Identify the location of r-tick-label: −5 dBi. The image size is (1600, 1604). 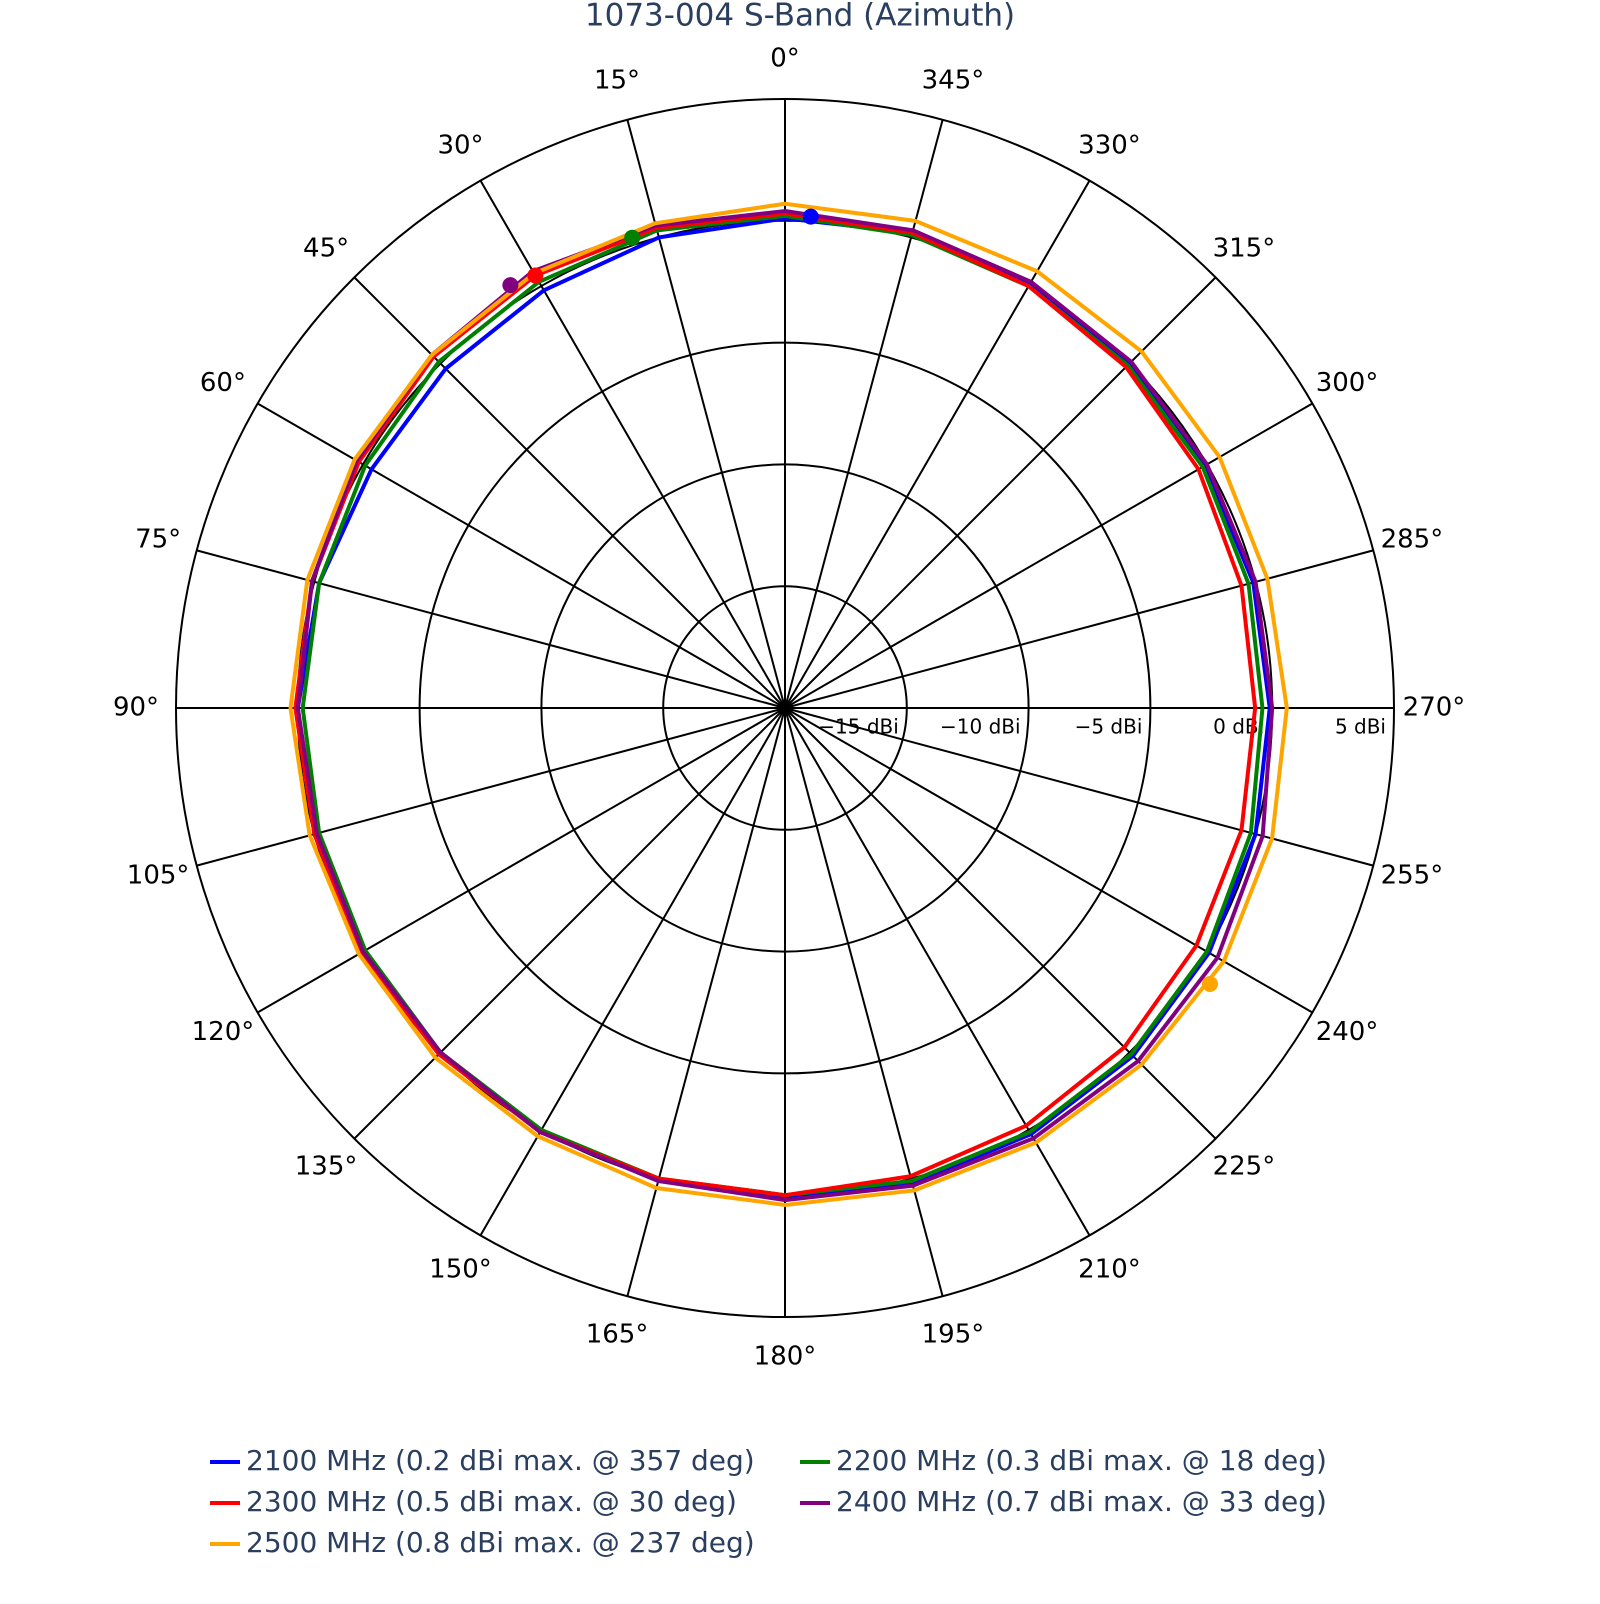
(1109, 727).